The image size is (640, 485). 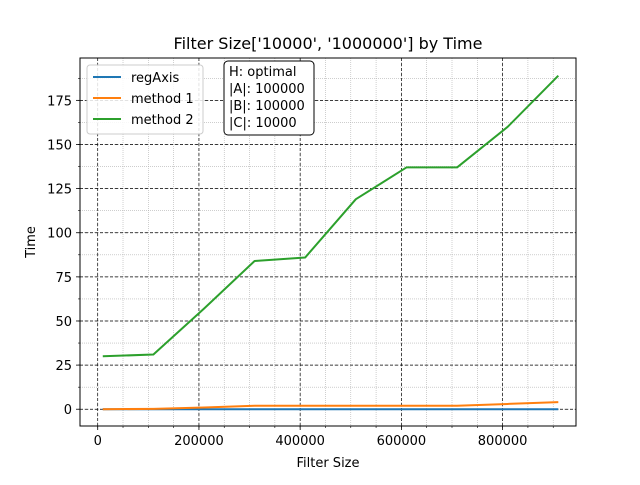 I want to click on y-tick-label: 150, so click(x=59, y=145).